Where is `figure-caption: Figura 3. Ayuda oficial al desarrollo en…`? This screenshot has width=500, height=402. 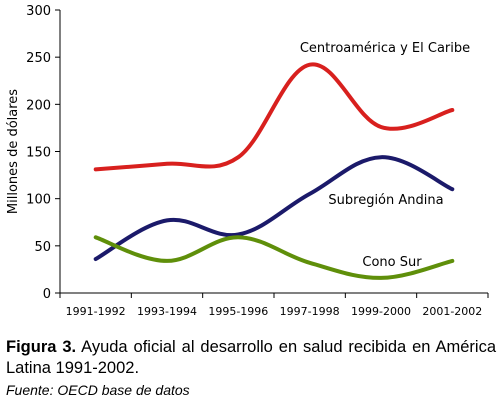
figure-caption: Figura 3. Ayuda oficial al desarrollo en… is located at coordinates (251, 358).